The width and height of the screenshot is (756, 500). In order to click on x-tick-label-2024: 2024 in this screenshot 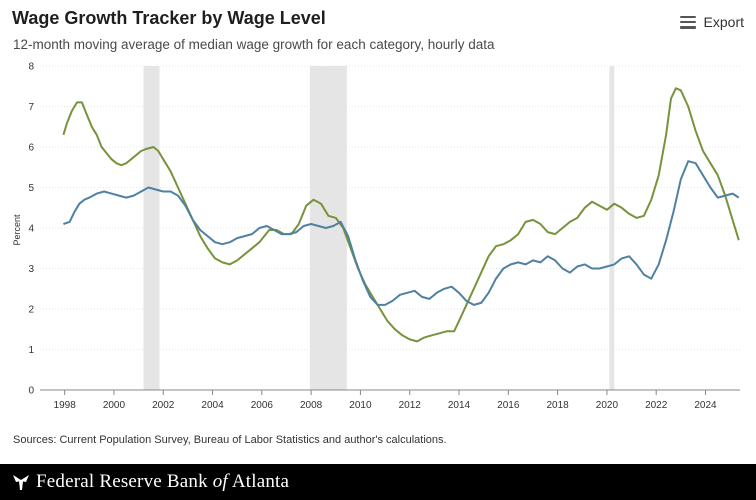, I will do `click(705, 405)`.